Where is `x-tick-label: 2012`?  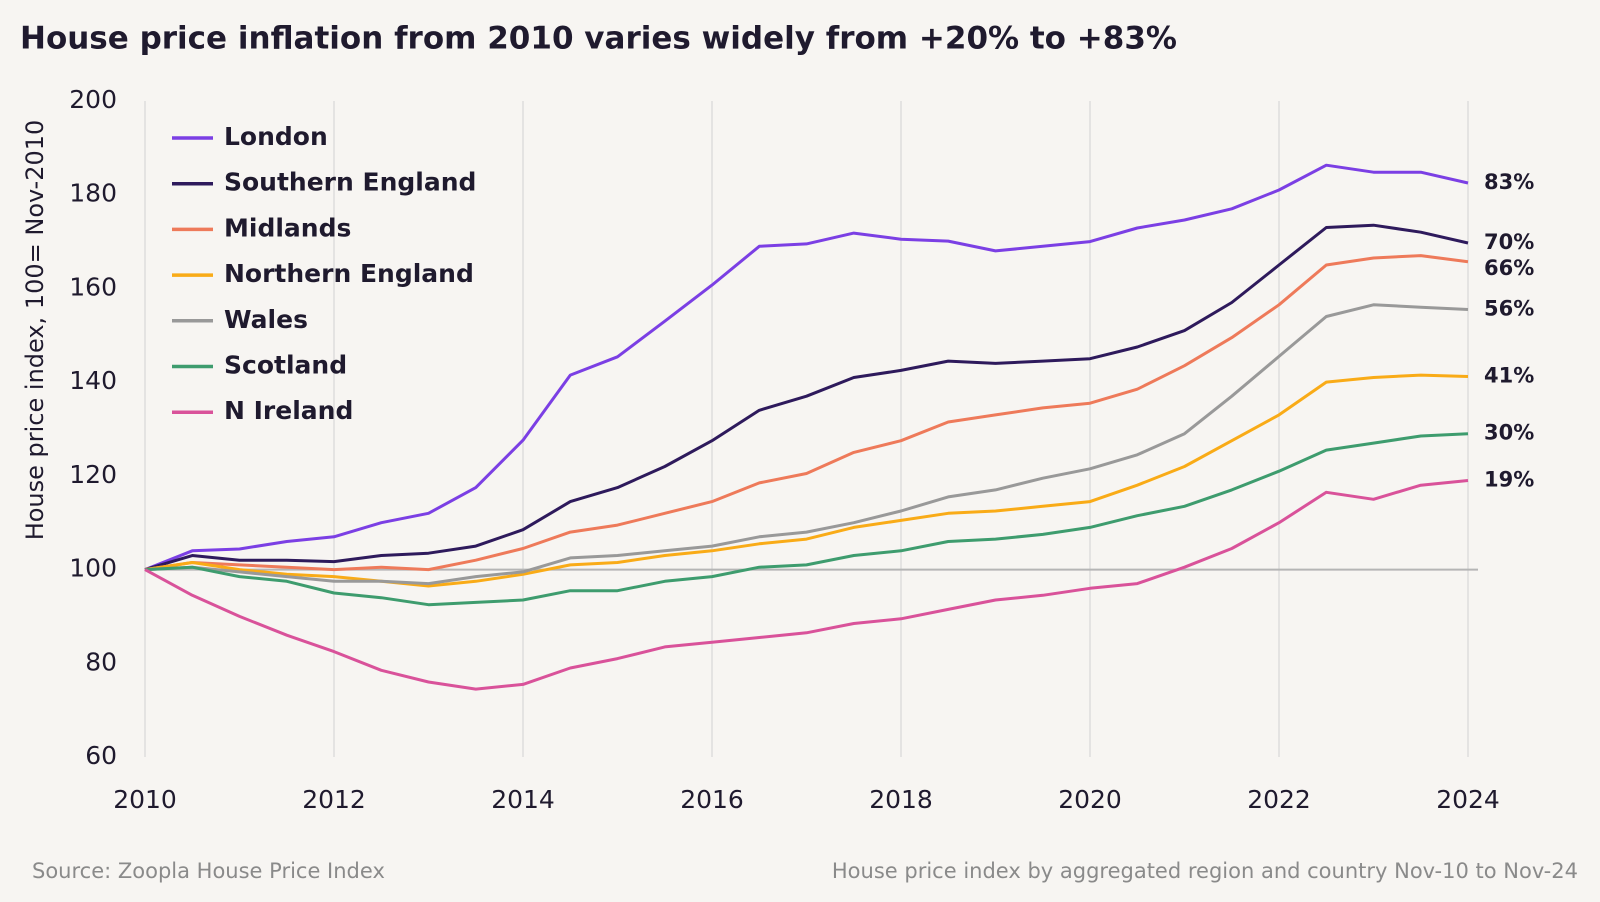 x-tick-label: 2012 is located at coordinates (334, 799).